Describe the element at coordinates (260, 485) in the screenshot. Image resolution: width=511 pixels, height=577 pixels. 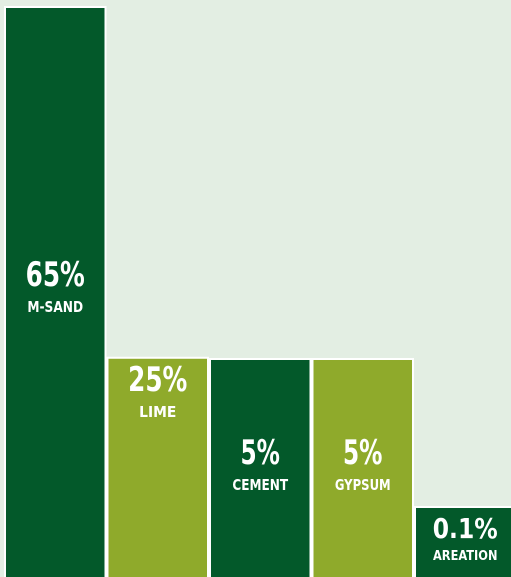
I see `category-label-cement: CEMENT` at that location.